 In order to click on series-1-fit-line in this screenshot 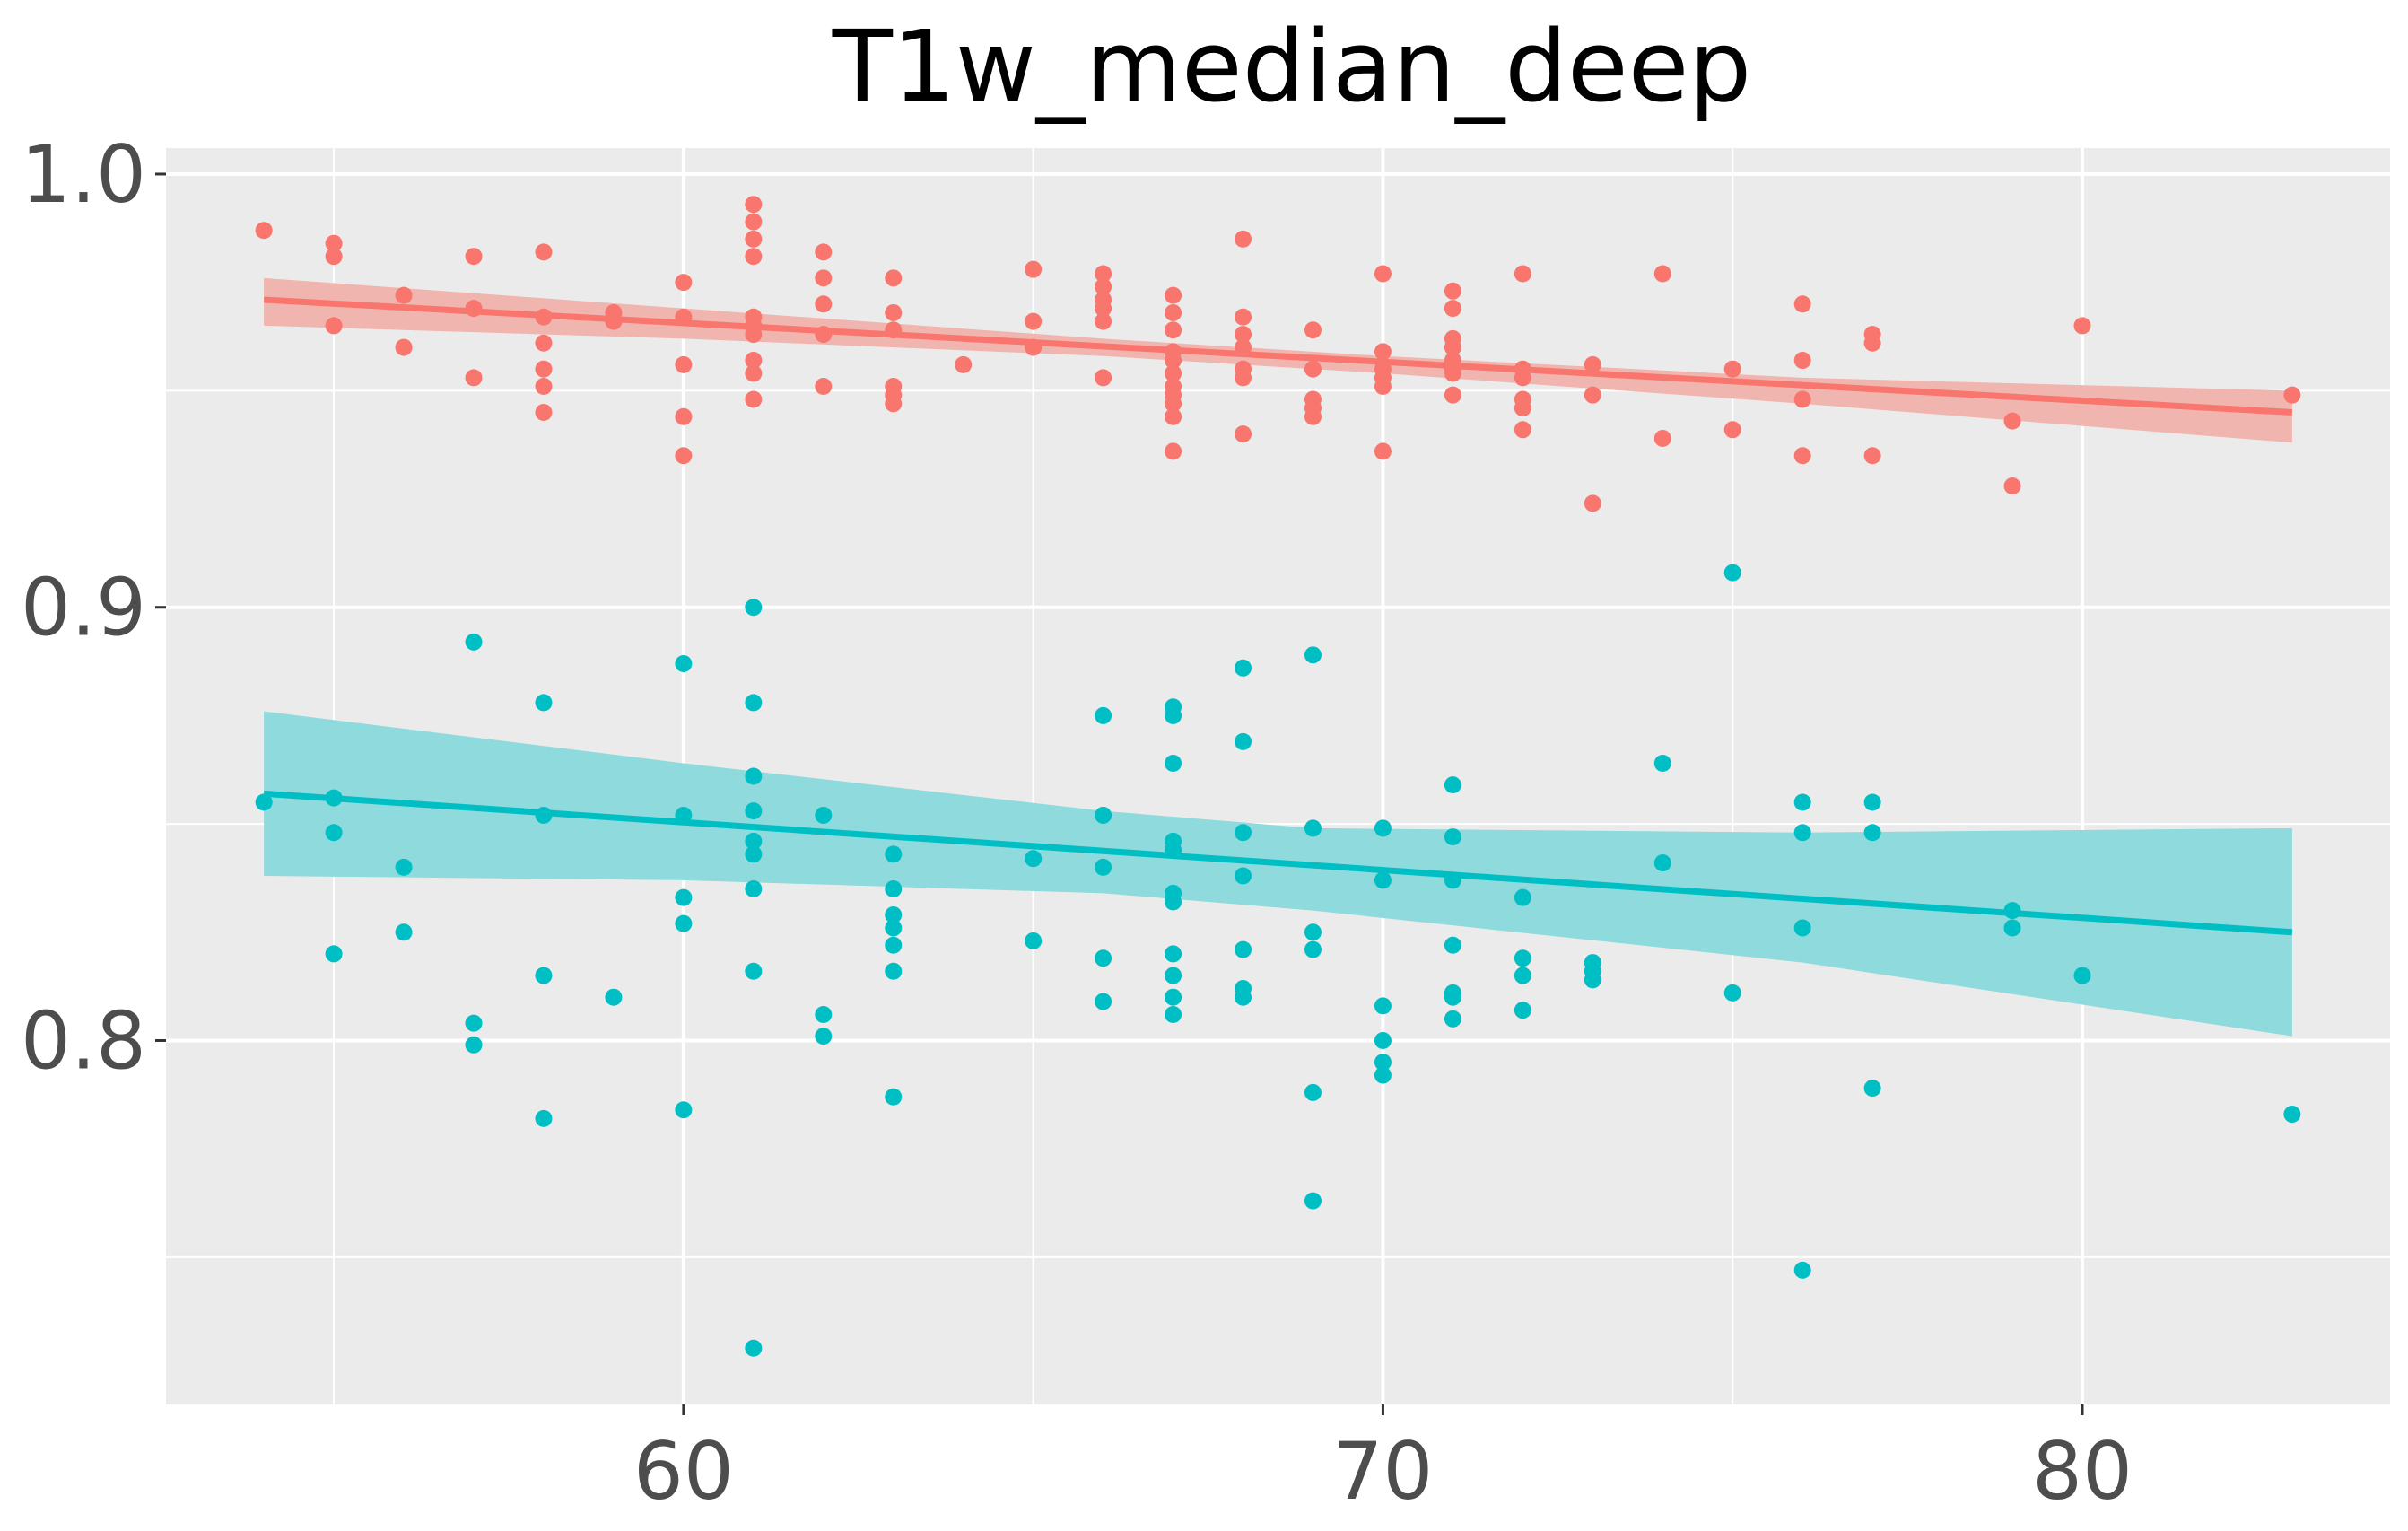, I will do `click(1278, 356)`.